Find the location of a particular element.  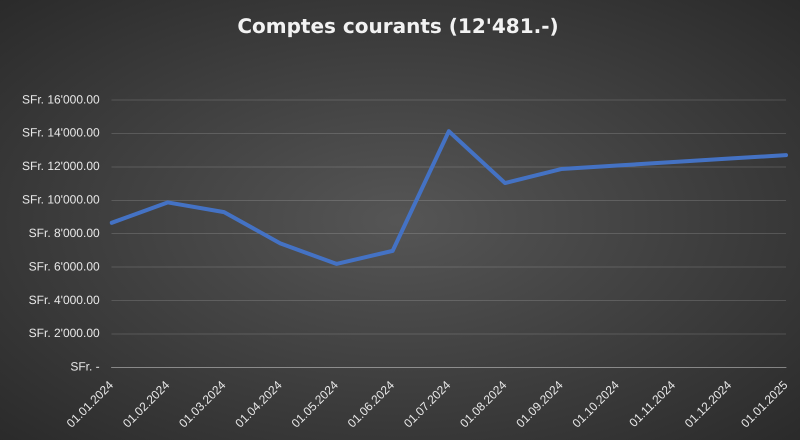

y-tick-label: SFr. 2'000.00 is located at coordinates (64, 333).